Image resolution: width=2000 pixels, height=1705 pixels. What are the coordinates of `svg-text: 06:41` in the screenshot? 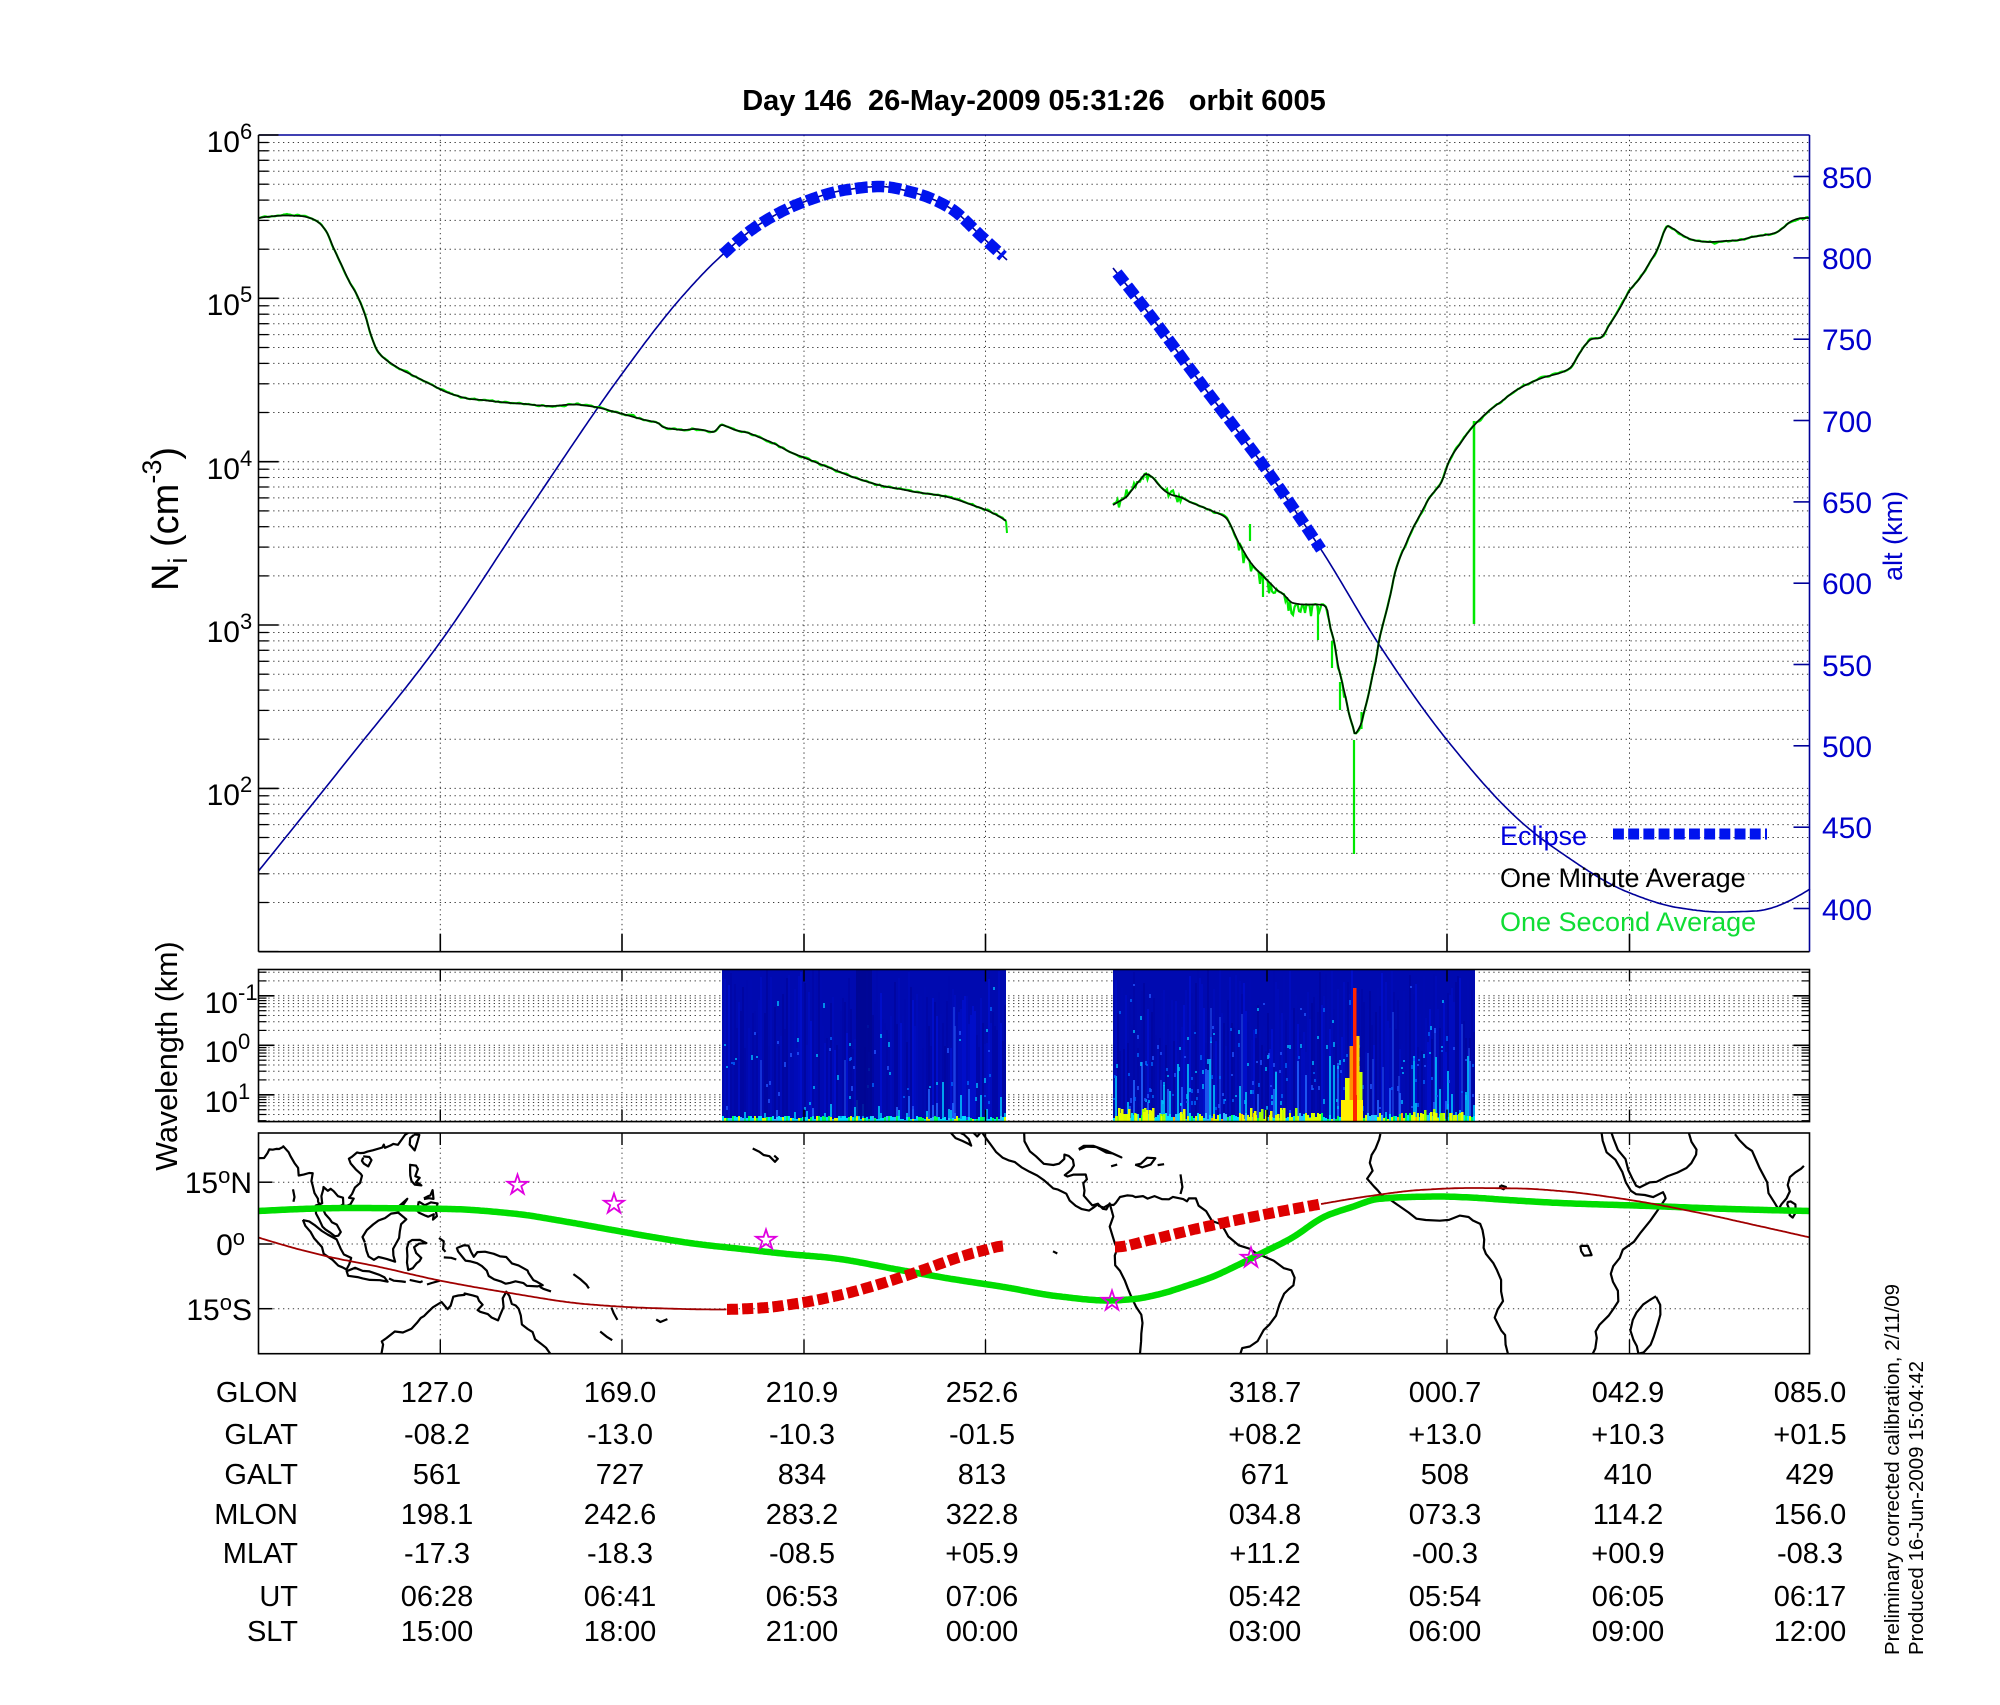 It's located at (620, 1597).